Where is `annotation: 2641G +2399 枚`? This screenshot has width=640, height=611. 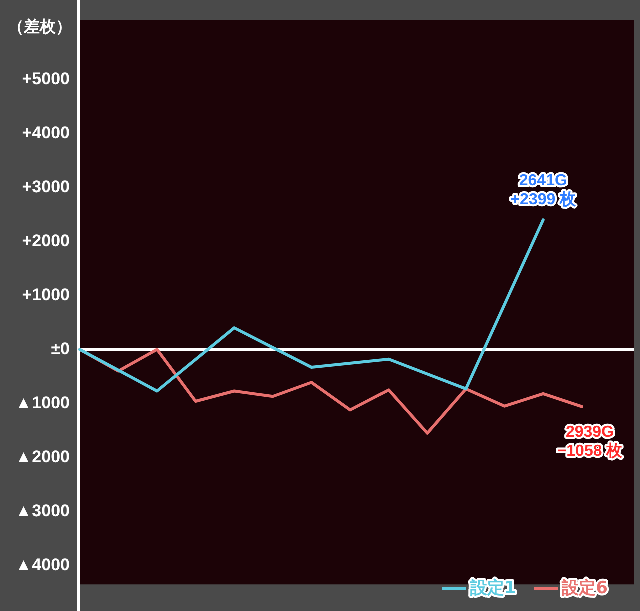
annotation: 2641G +2399 枚 is located at coordinates (544, 190).